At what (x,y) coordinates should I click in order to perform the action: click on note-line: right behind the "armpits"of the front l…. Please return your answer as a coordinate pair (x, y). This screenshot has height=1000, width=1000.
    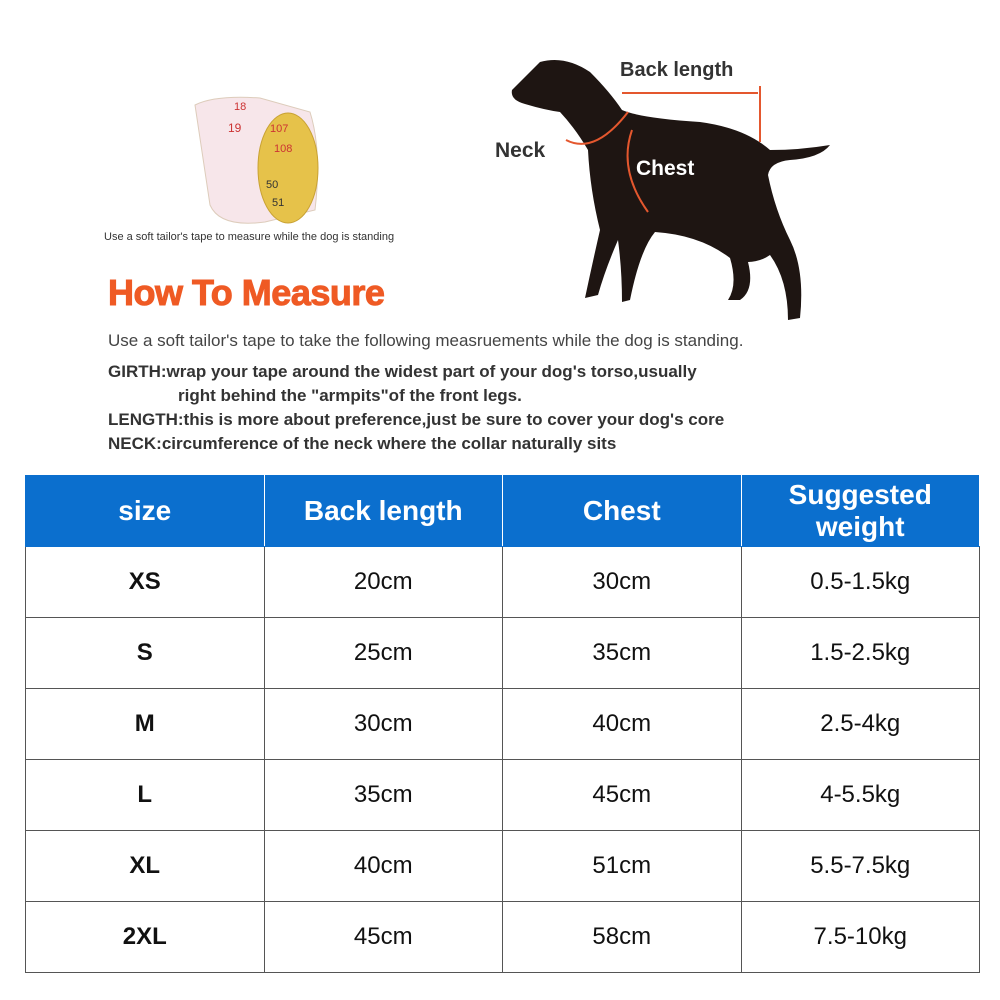
    Looking at the image, I should click on (416, 396).